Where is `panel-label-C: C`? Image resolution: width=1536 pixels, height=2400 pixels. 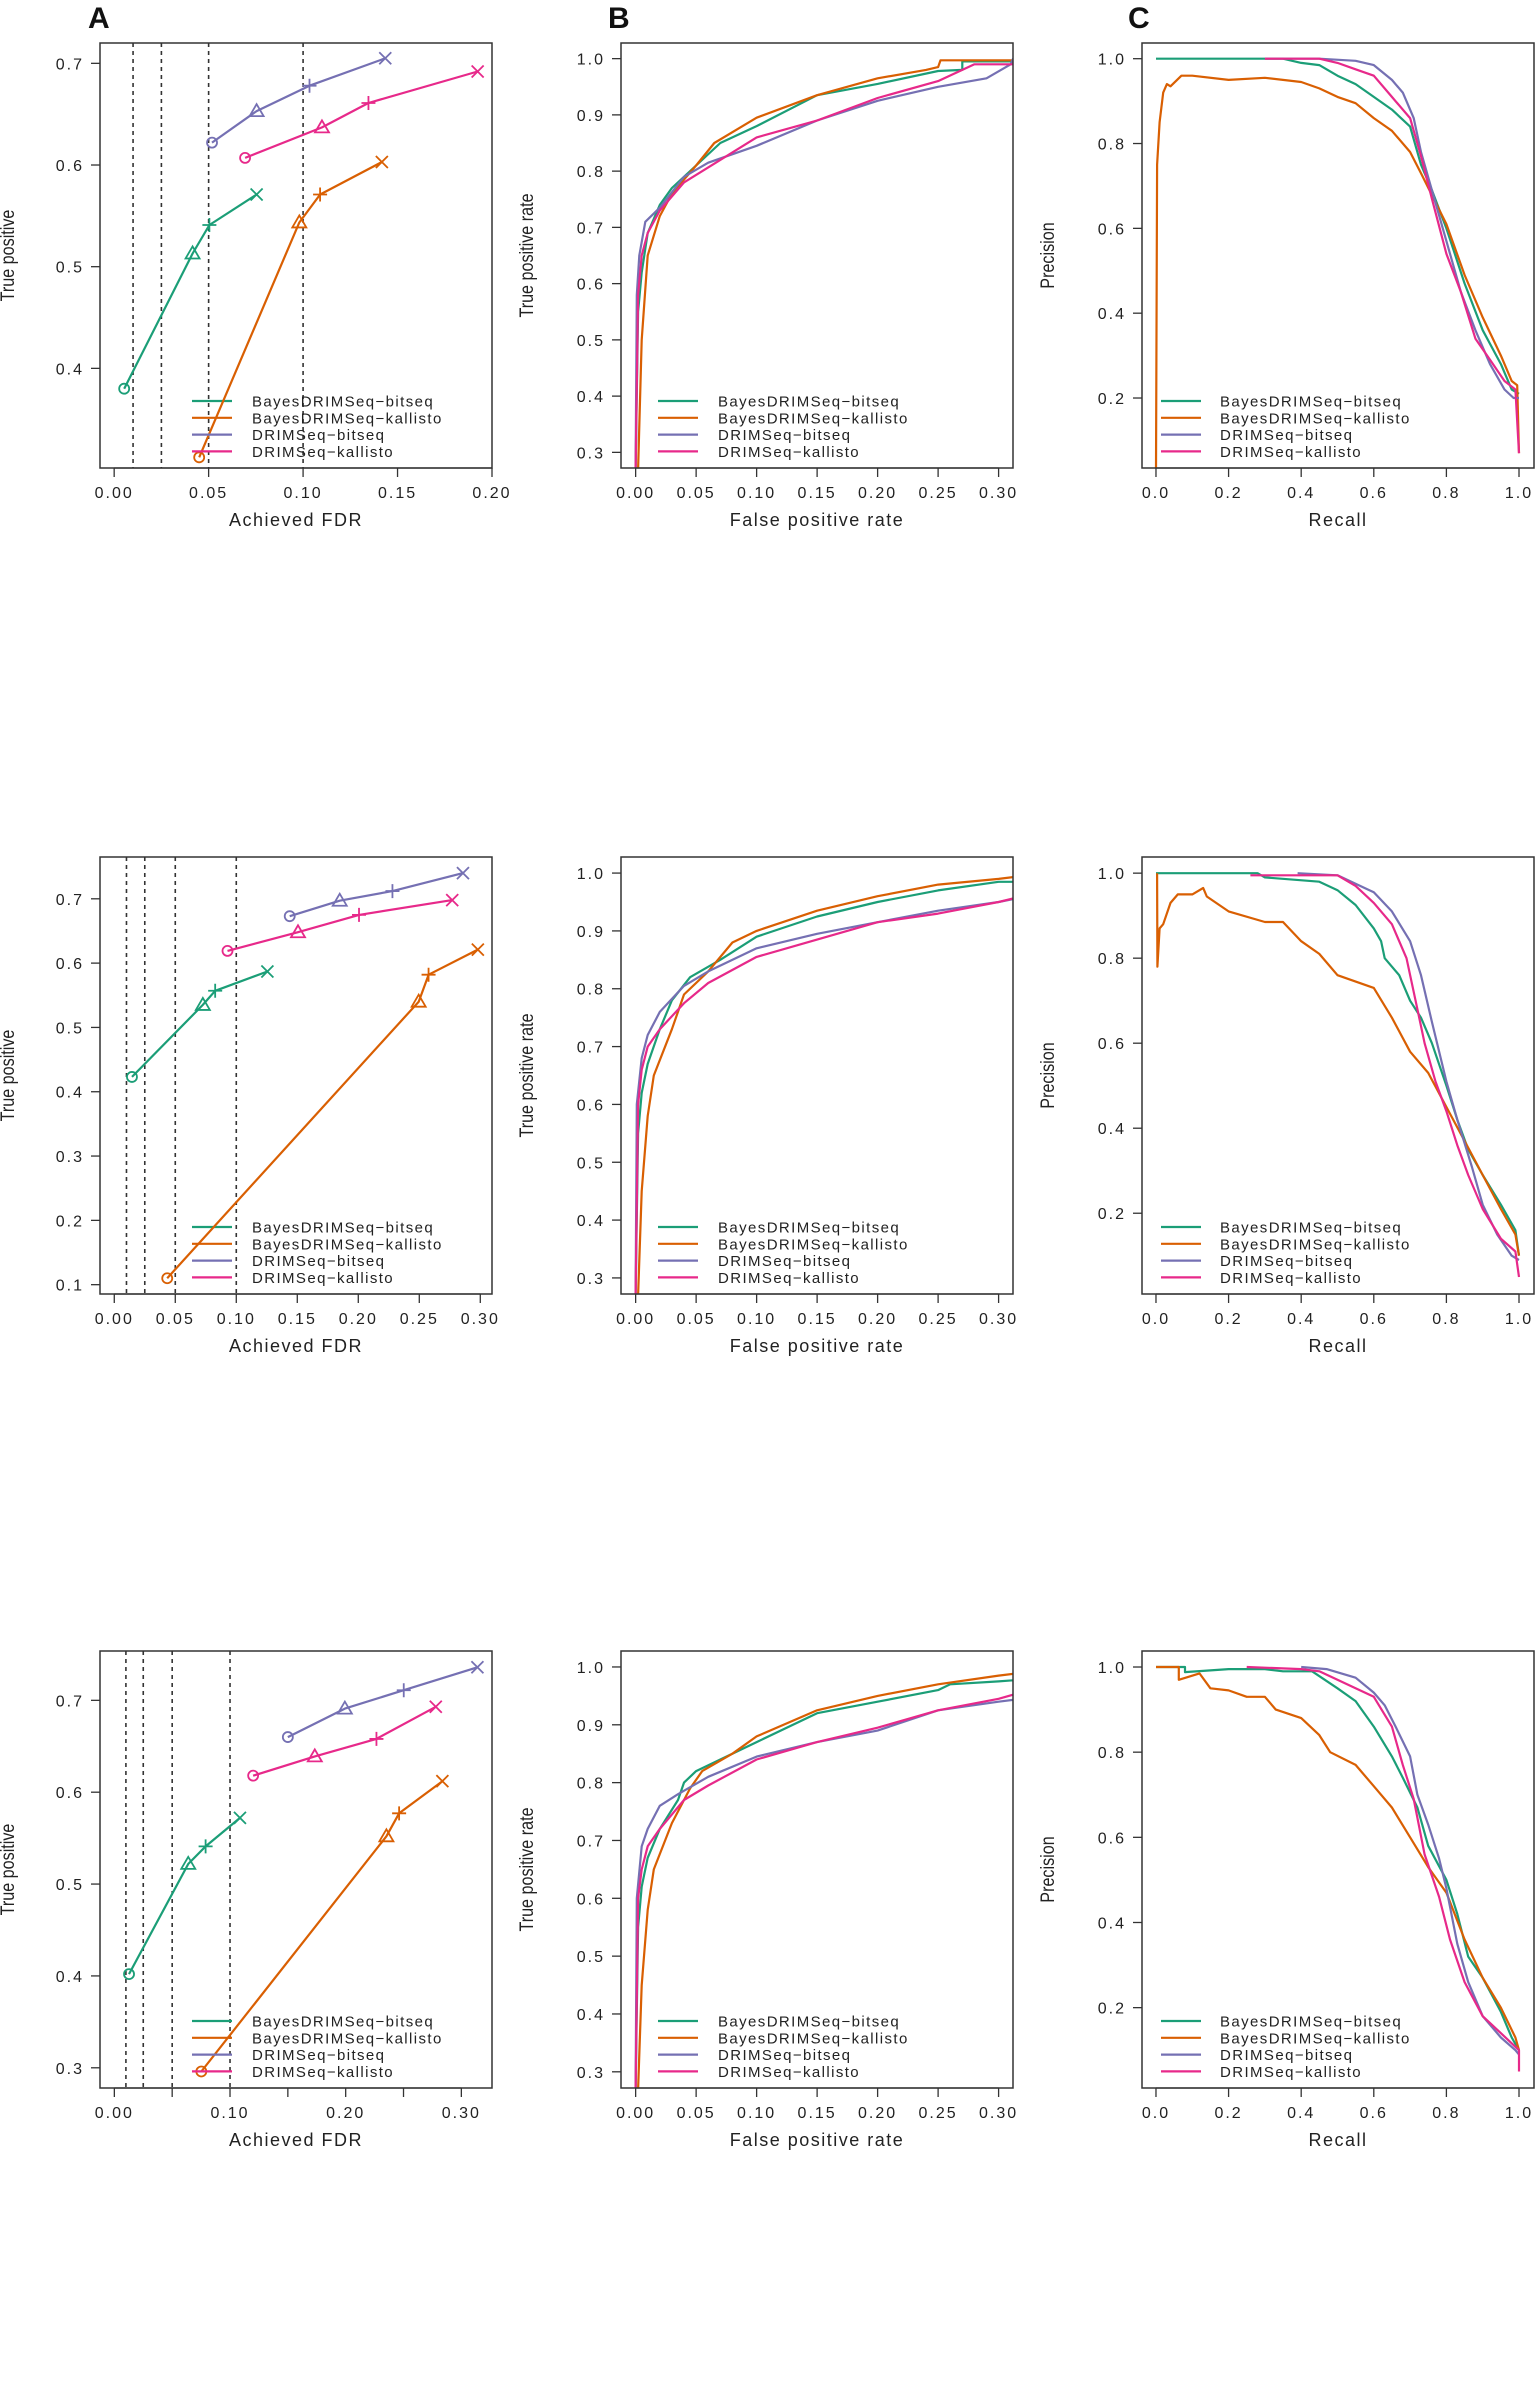
panel-label-C: C is located at coordinates (1139, 18).